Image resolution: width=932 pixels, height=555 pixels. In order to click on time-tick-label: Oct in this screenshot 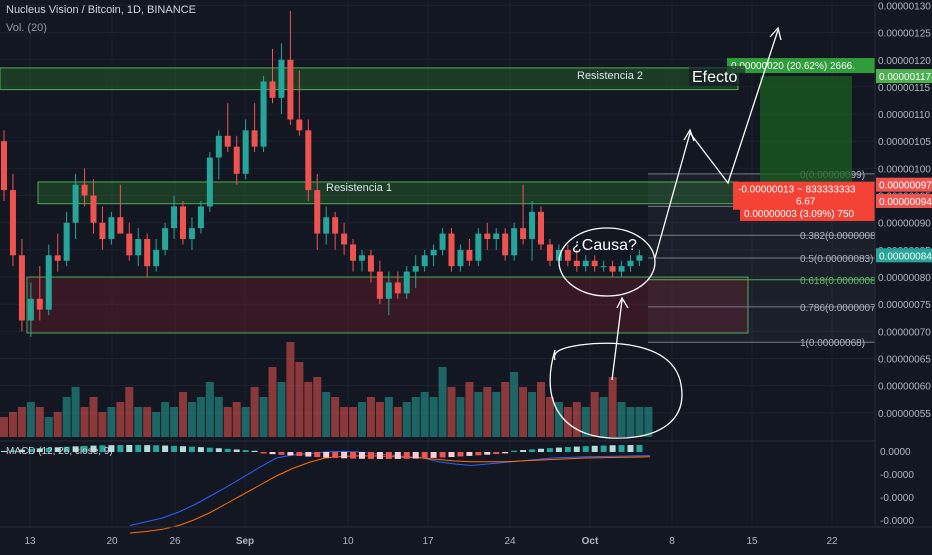, I will do `click(590, 541)`.